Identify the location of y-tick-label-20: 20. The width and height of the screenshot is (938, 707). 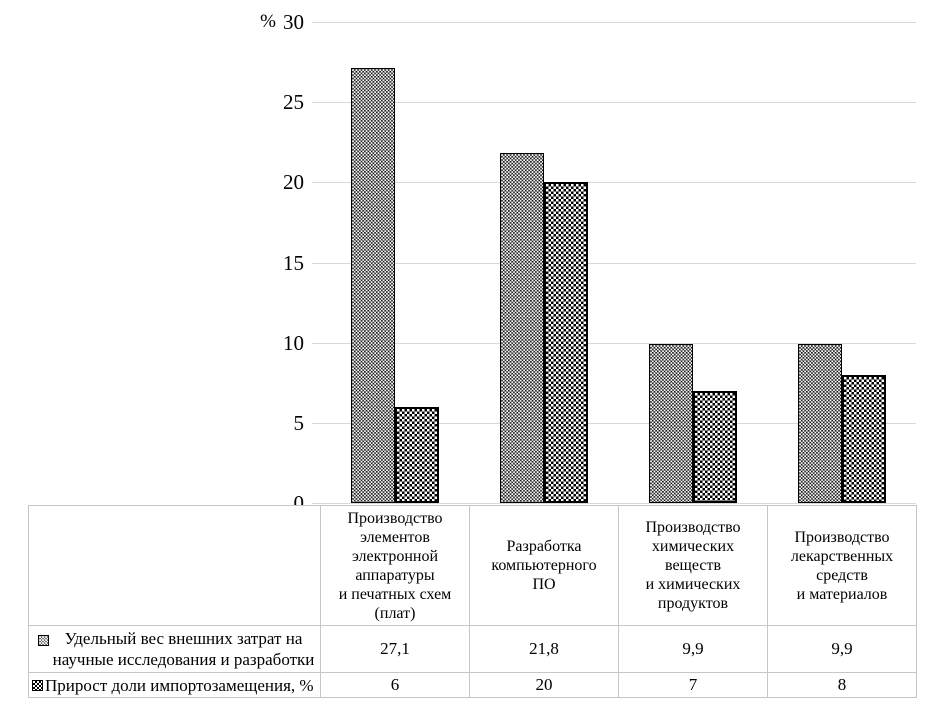
(293, 182).